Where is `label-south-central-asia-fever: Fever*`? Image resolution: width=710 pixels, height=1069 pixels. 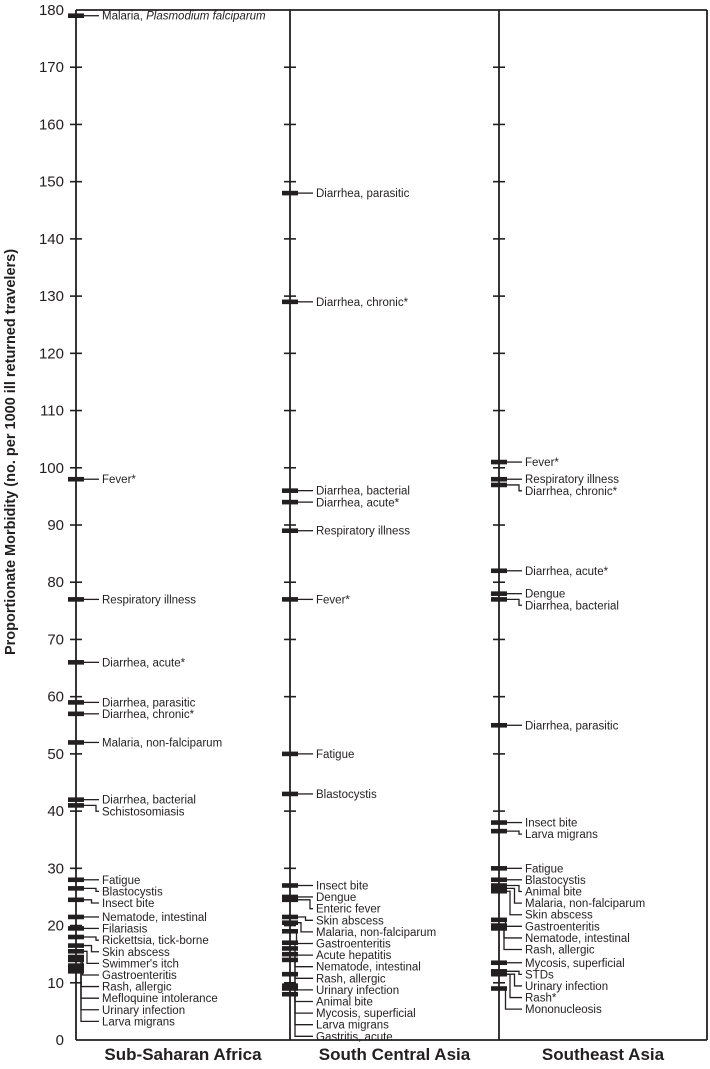 label-south-central-asia-fever: Fever* is located at coordinates (333, 600).